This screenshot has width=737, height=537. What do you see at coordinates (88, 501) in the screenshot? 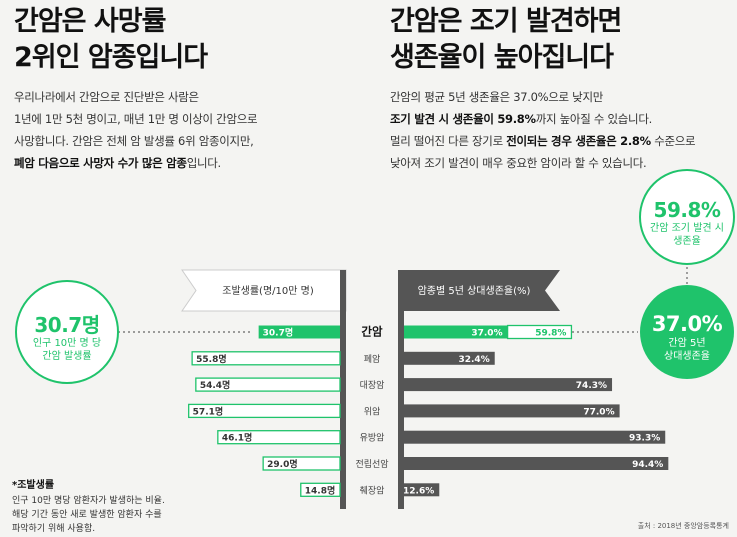
I see `footnote-line1: 인구 10만 명당 암환자가 발생하는 비율.` at bounding box center [88, 501].